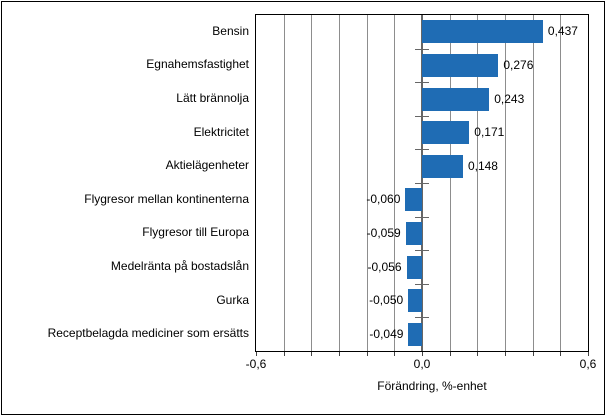  I want to click on category-label: Flygresor mellan kontinenterna, so click(166, 198).